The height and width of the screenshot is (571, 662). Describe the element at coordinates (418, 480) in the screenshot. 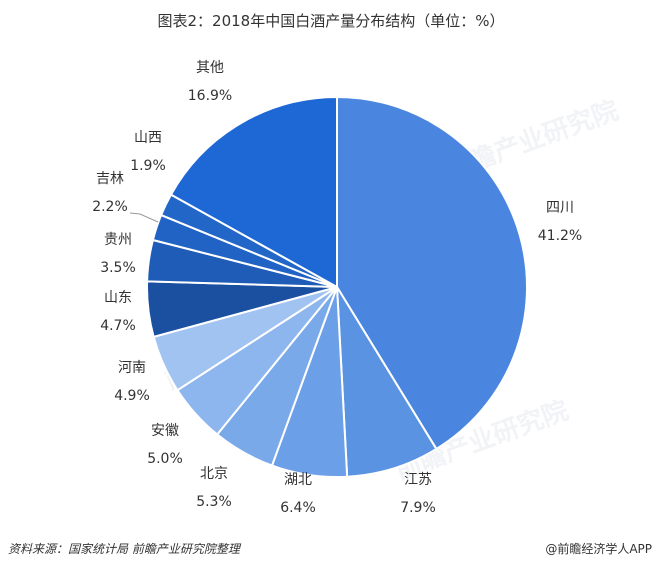

I see `slice-name-label-2: 江苏` at that location.